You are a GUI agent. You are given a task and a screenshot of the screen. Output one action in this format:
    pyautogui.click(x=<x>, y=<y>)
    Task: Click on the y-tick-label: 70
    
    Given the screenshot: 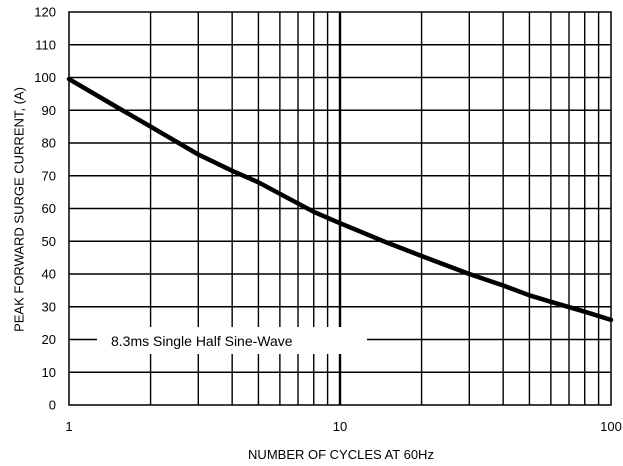 What is the action you would take?
    pyautogui.click(x=49, y=175)
    